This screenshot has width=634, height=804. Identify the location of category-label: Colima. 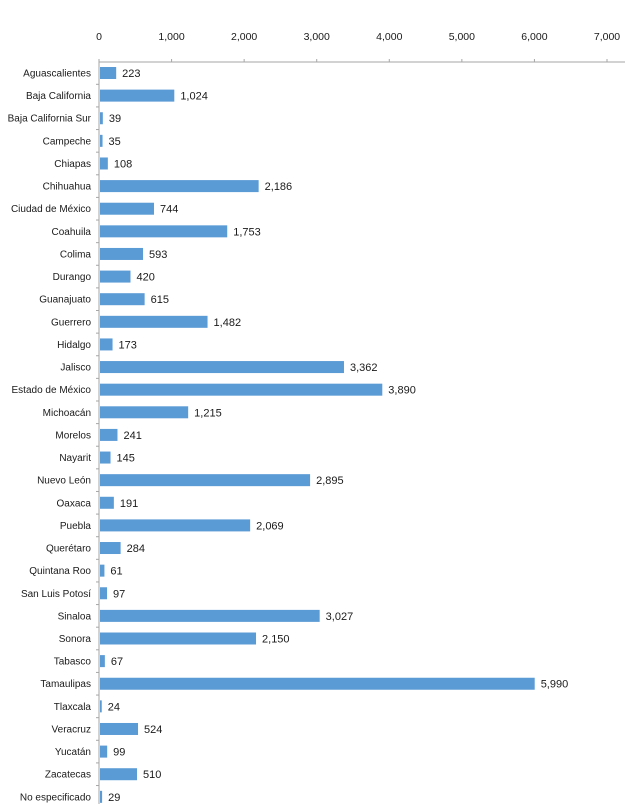
(76, 254).